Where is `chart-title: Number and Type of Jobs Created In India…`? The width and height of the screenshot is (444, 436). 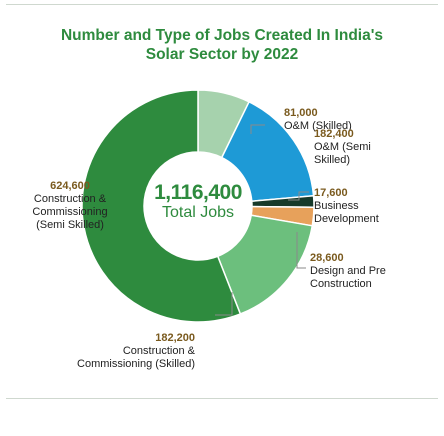
chart-title: Number and Type of Jobs Created In India… is located at coordinates (222, 45).